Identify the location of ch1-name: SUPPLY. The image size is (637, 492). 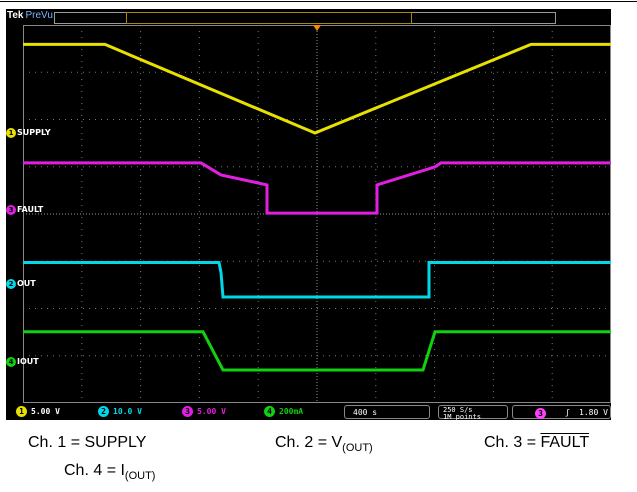
(34, 132).